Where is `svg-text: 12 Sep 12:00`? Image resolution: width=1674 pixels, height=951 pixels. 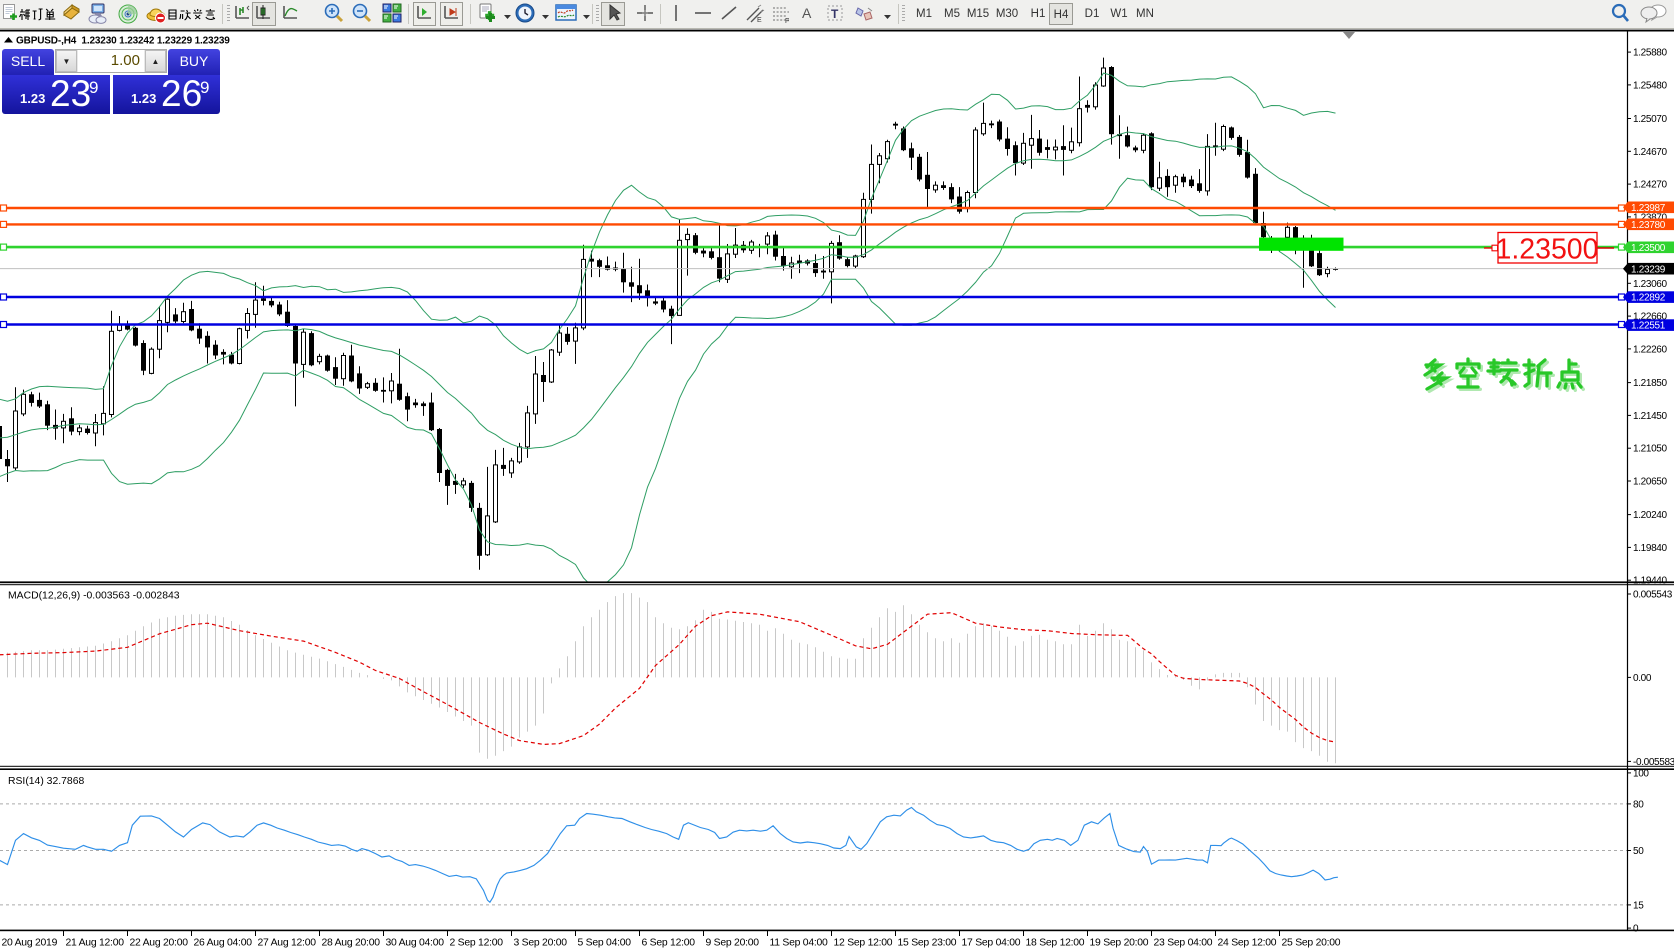
svg-text: 12 Sep 12:00 is located at coordinates (863, 943).